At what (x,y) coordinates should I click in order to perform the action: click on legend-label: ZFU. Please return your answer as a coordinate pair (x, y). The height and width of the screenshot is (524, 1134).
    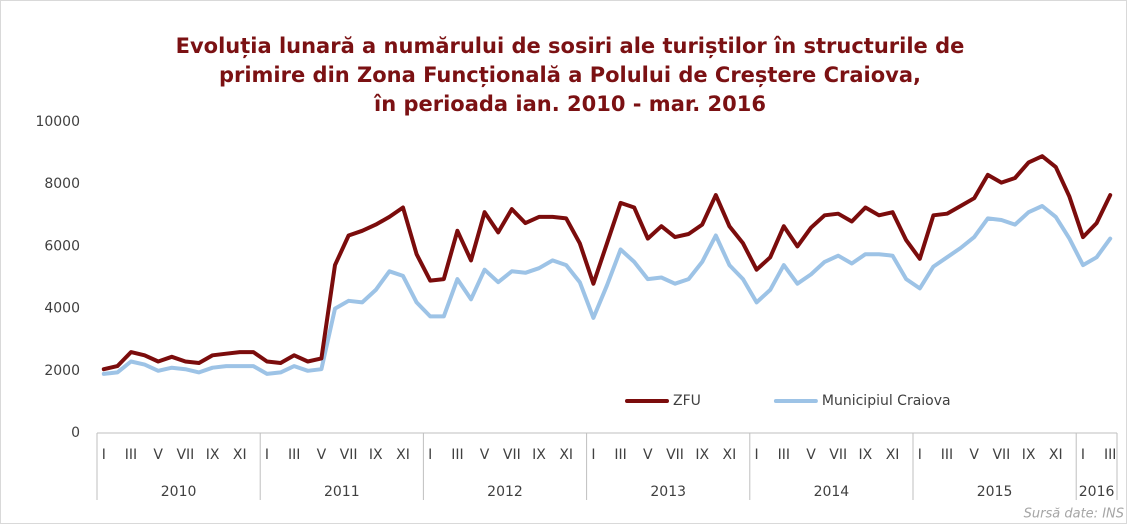
    Looking at the image, I should click on (687, 401).